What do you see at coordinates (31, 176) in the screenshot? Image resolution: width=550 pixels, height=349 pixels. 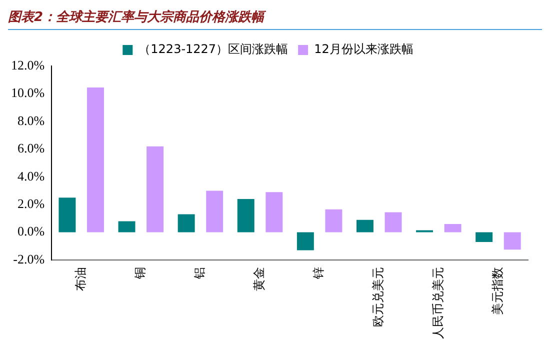 I see `y-tick-label: 4.0%` at bounding box center [31, 176].